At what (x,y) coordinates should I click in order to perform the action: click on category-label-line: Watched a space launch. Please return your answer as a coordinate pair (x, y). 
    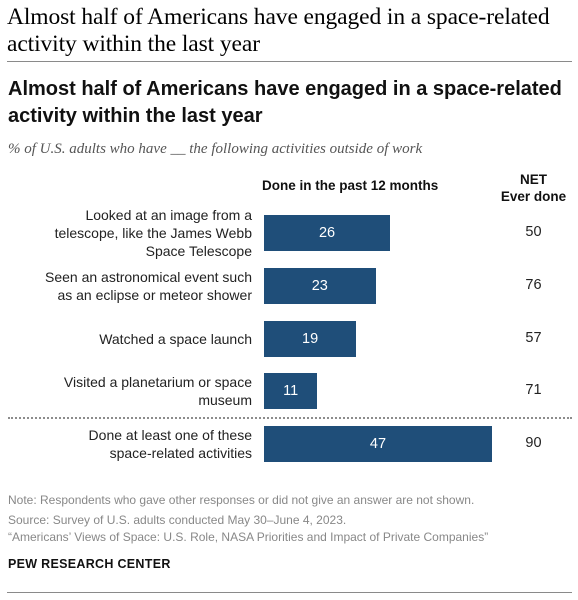
    Looking at the image, I should click on (175, 339).